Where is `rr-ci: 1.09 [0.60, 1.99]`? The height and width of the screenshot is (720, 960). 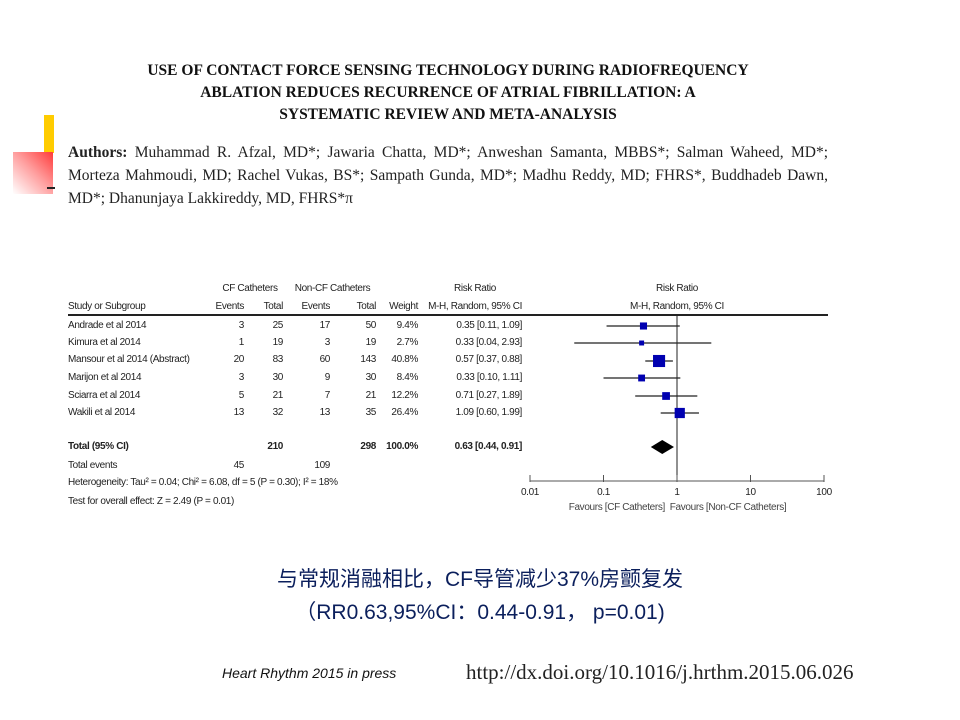 rr-ci: 1.09 [0.60, 1.99] is located at coordinates (489, 412).